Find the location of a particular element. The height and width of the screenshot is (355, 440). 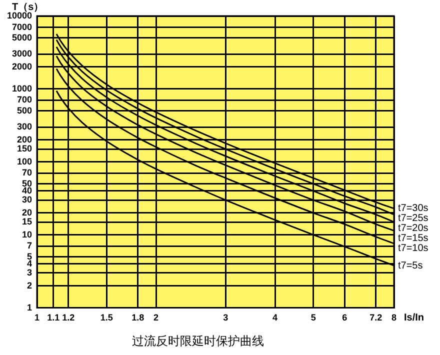

y-tick-label: 2 is located at coordinates (29, 285).